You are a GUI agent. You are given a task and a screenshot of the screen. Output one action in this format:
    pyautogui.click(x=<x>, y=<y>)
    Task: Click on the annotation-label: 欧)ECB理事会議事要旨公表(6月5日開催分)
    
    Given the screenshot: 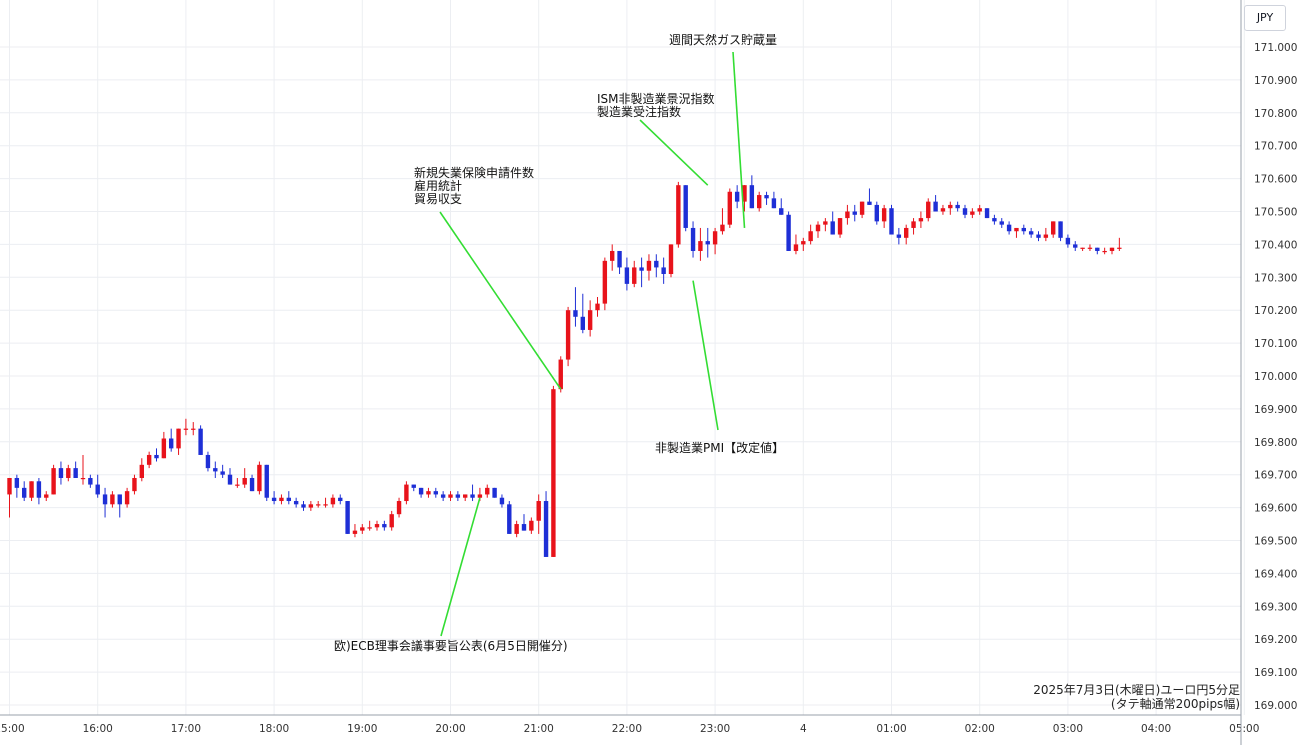 What is the action you would take?
    pyautogui.click(x=451, y=646)
    